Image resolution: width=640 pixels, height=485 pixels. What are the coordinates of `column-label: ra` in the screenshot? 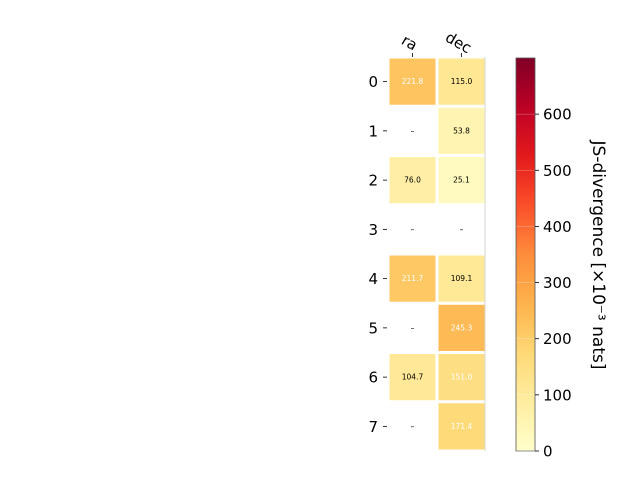 It's located at (409, 42).